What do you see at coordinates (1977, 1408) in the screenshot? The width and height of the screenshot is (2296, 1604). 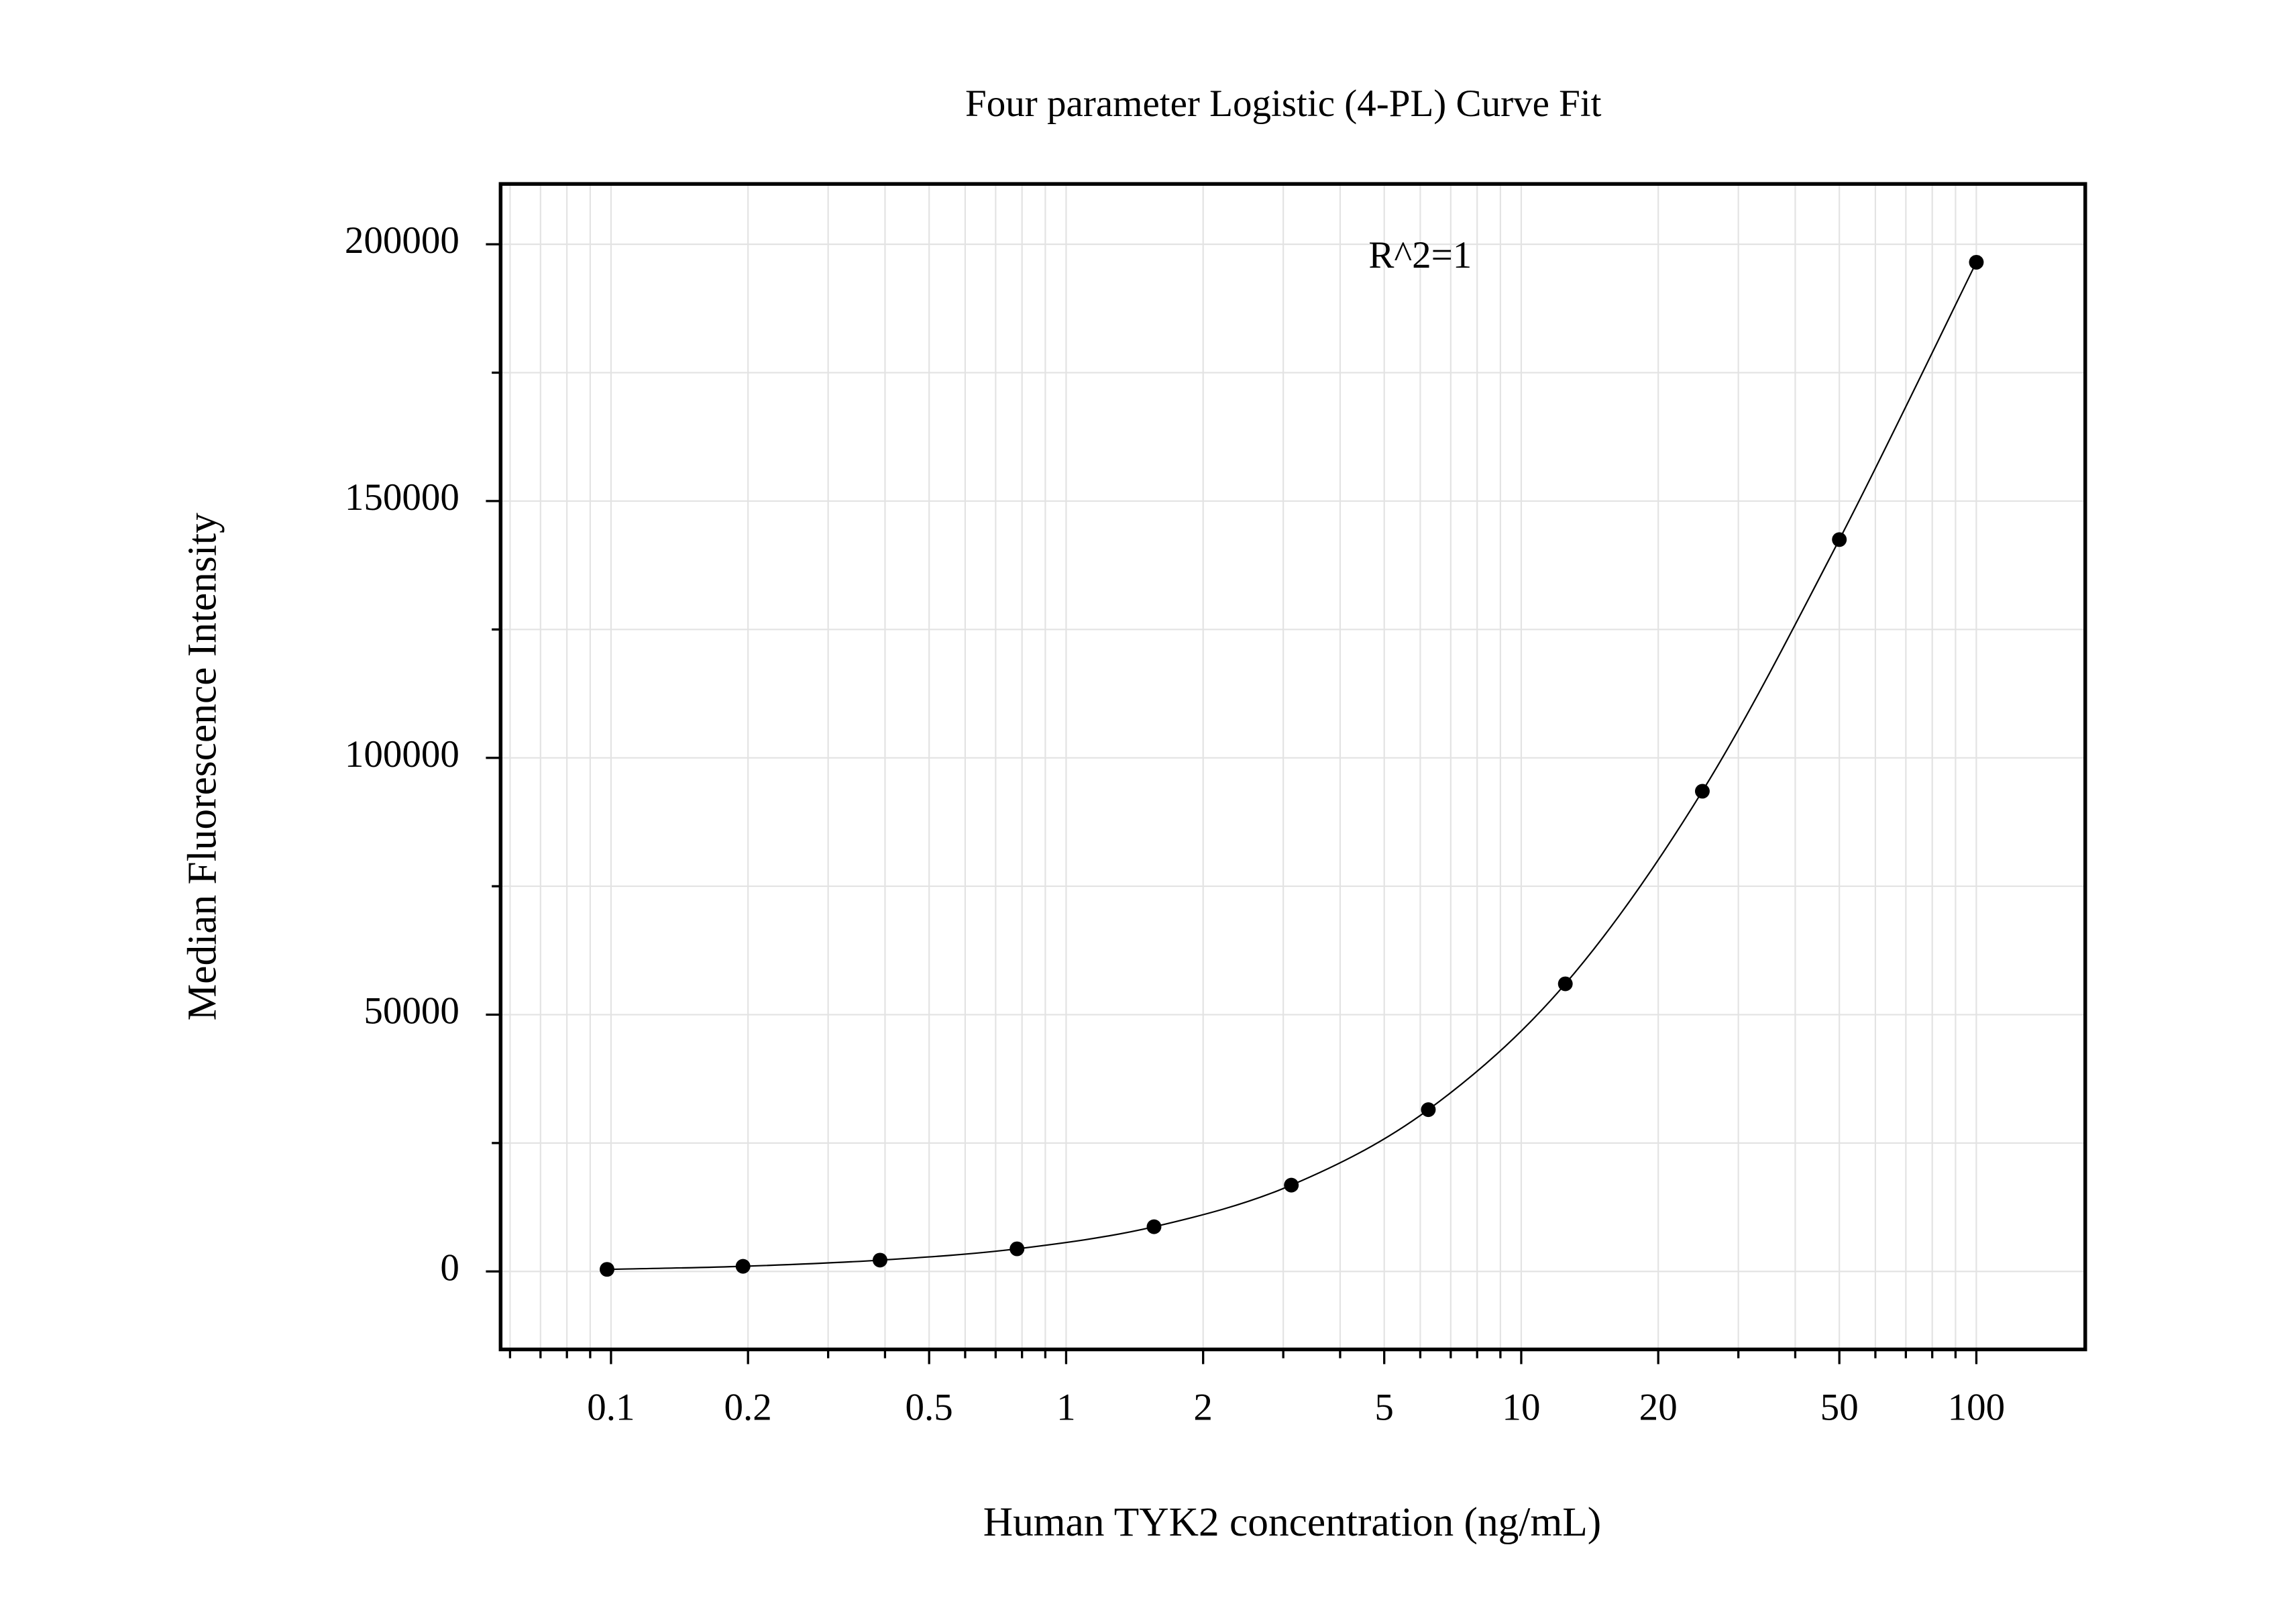 I see `x-tick-label: 100` at bounding box center [1977, 1408].